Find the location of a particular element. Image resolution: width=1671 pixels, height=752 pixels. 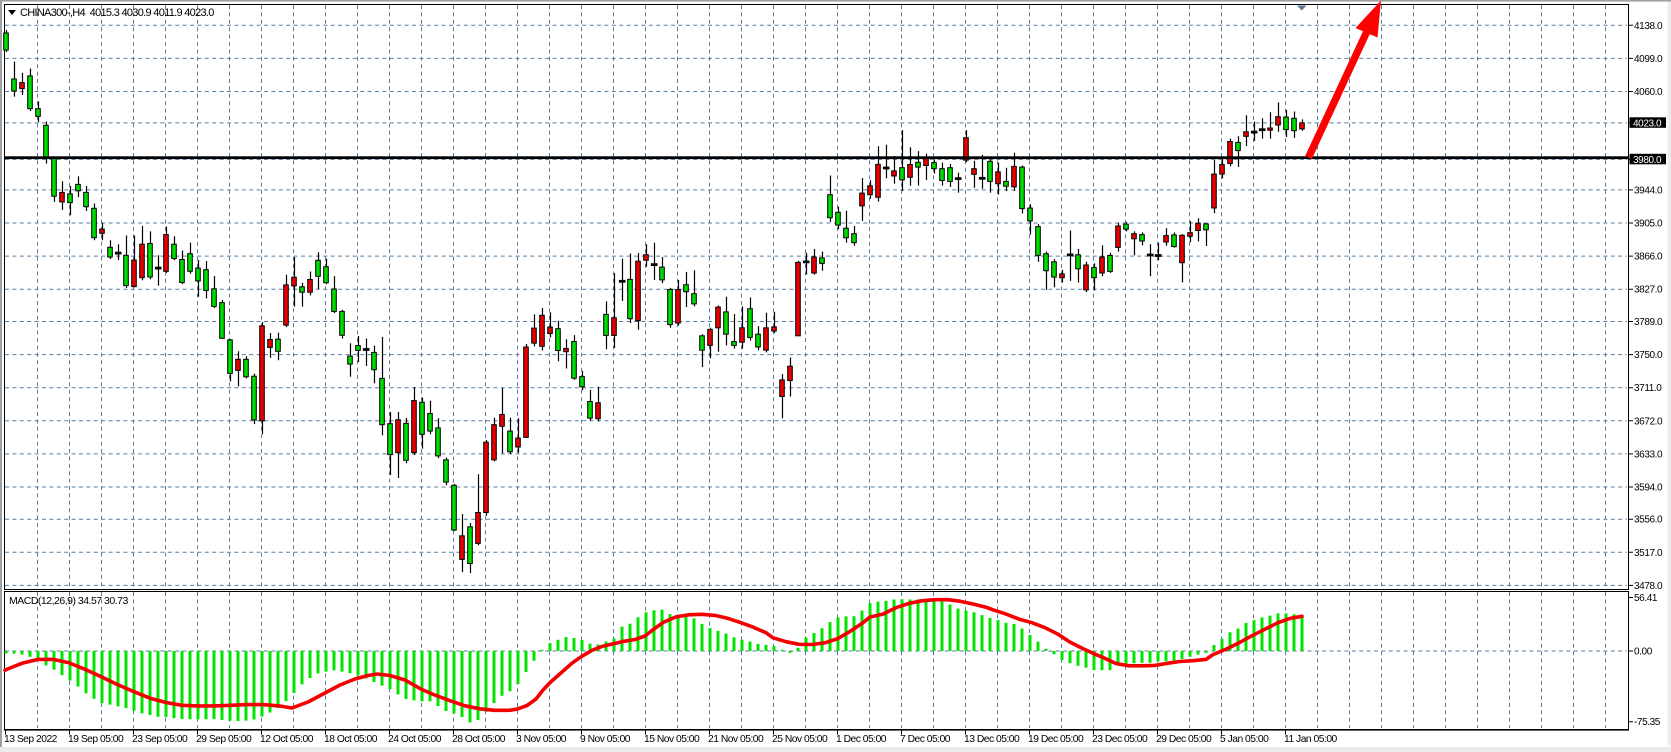

svg-text: 4138.0 is located at coordinates (1648, 26).